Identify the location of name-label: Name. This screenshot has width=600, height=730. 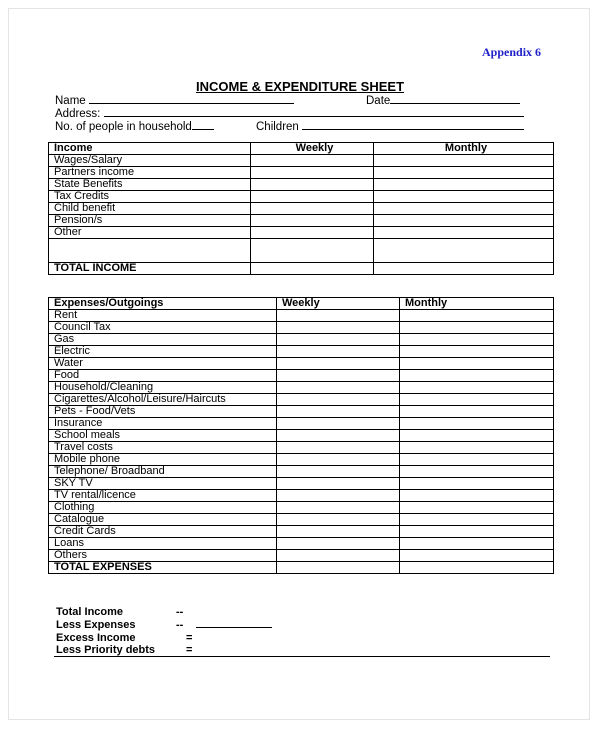
(70, 101).